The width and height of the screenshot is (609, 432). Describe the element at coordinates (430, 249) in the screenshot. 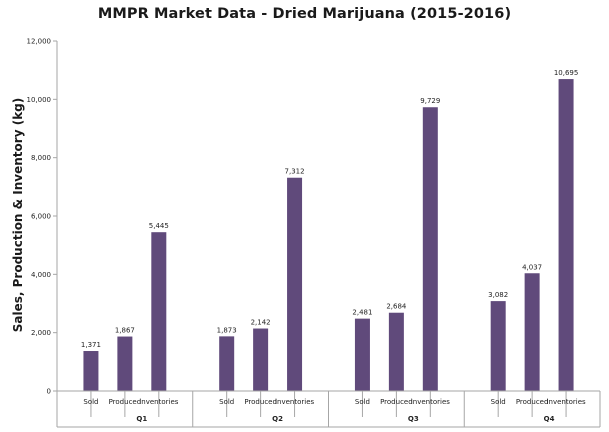

I see `bar-q3-inventories` at that location.